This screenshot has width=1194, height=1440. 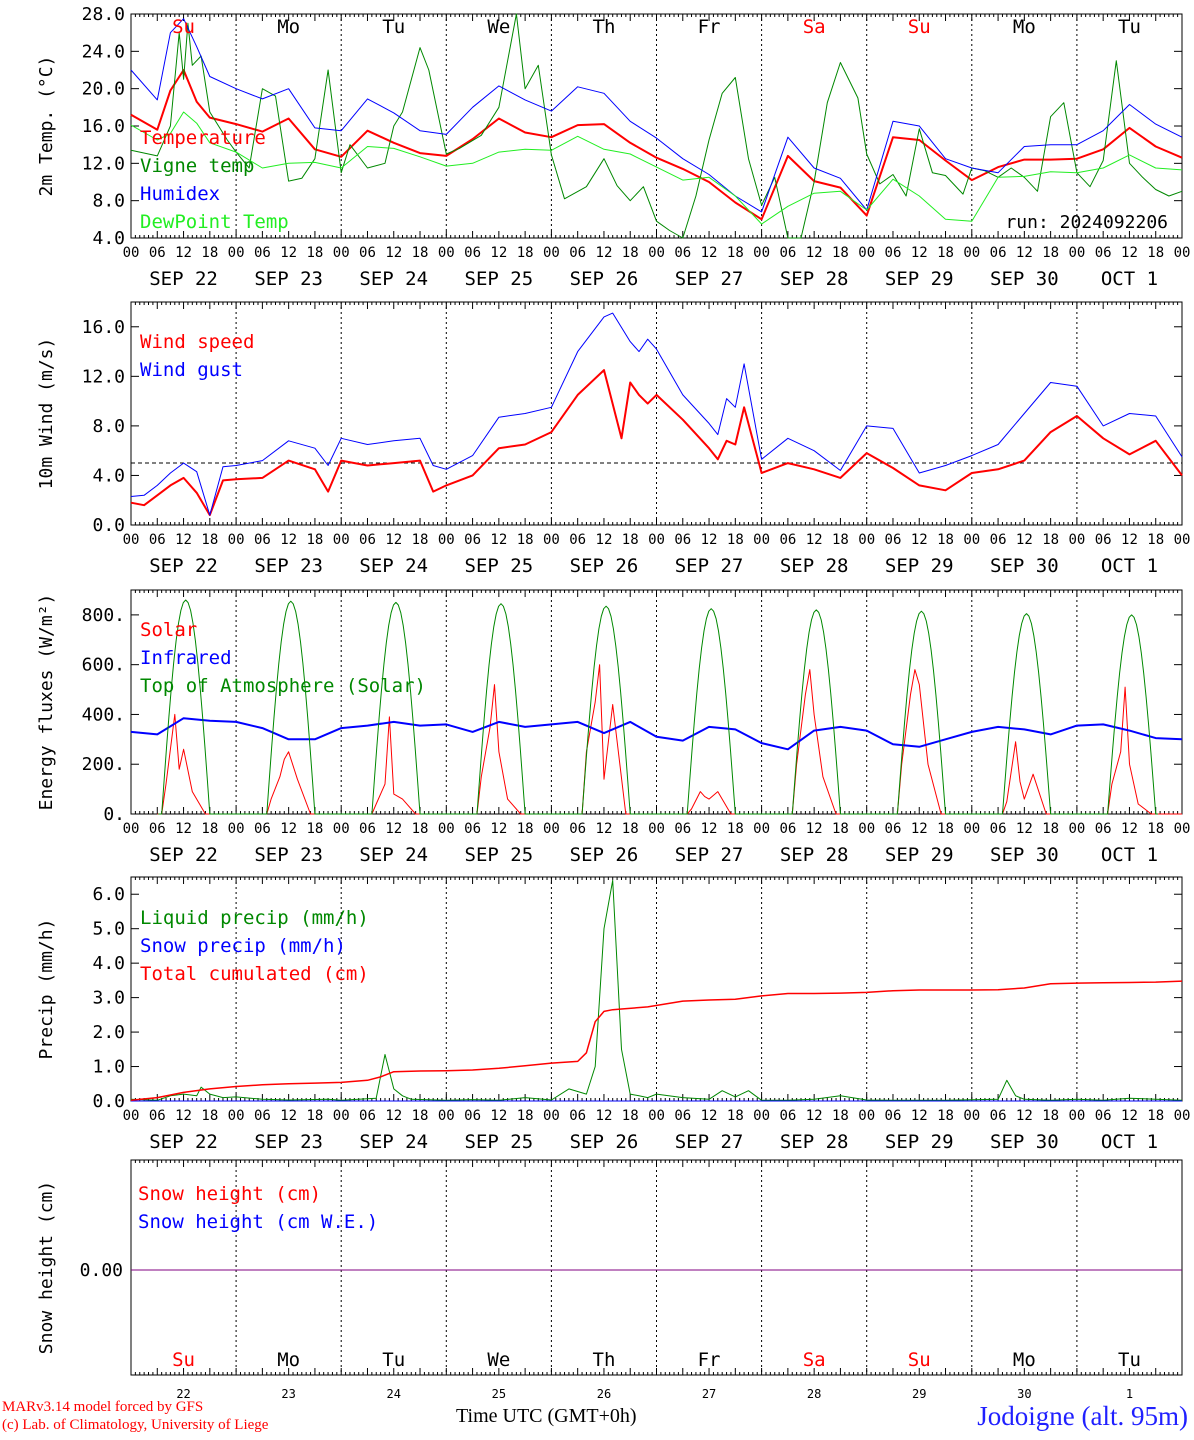 What do you see at coordinates (604, 566) in the screenshot?
I see `date-label: SEP 26` at bounding box center [604, 566].